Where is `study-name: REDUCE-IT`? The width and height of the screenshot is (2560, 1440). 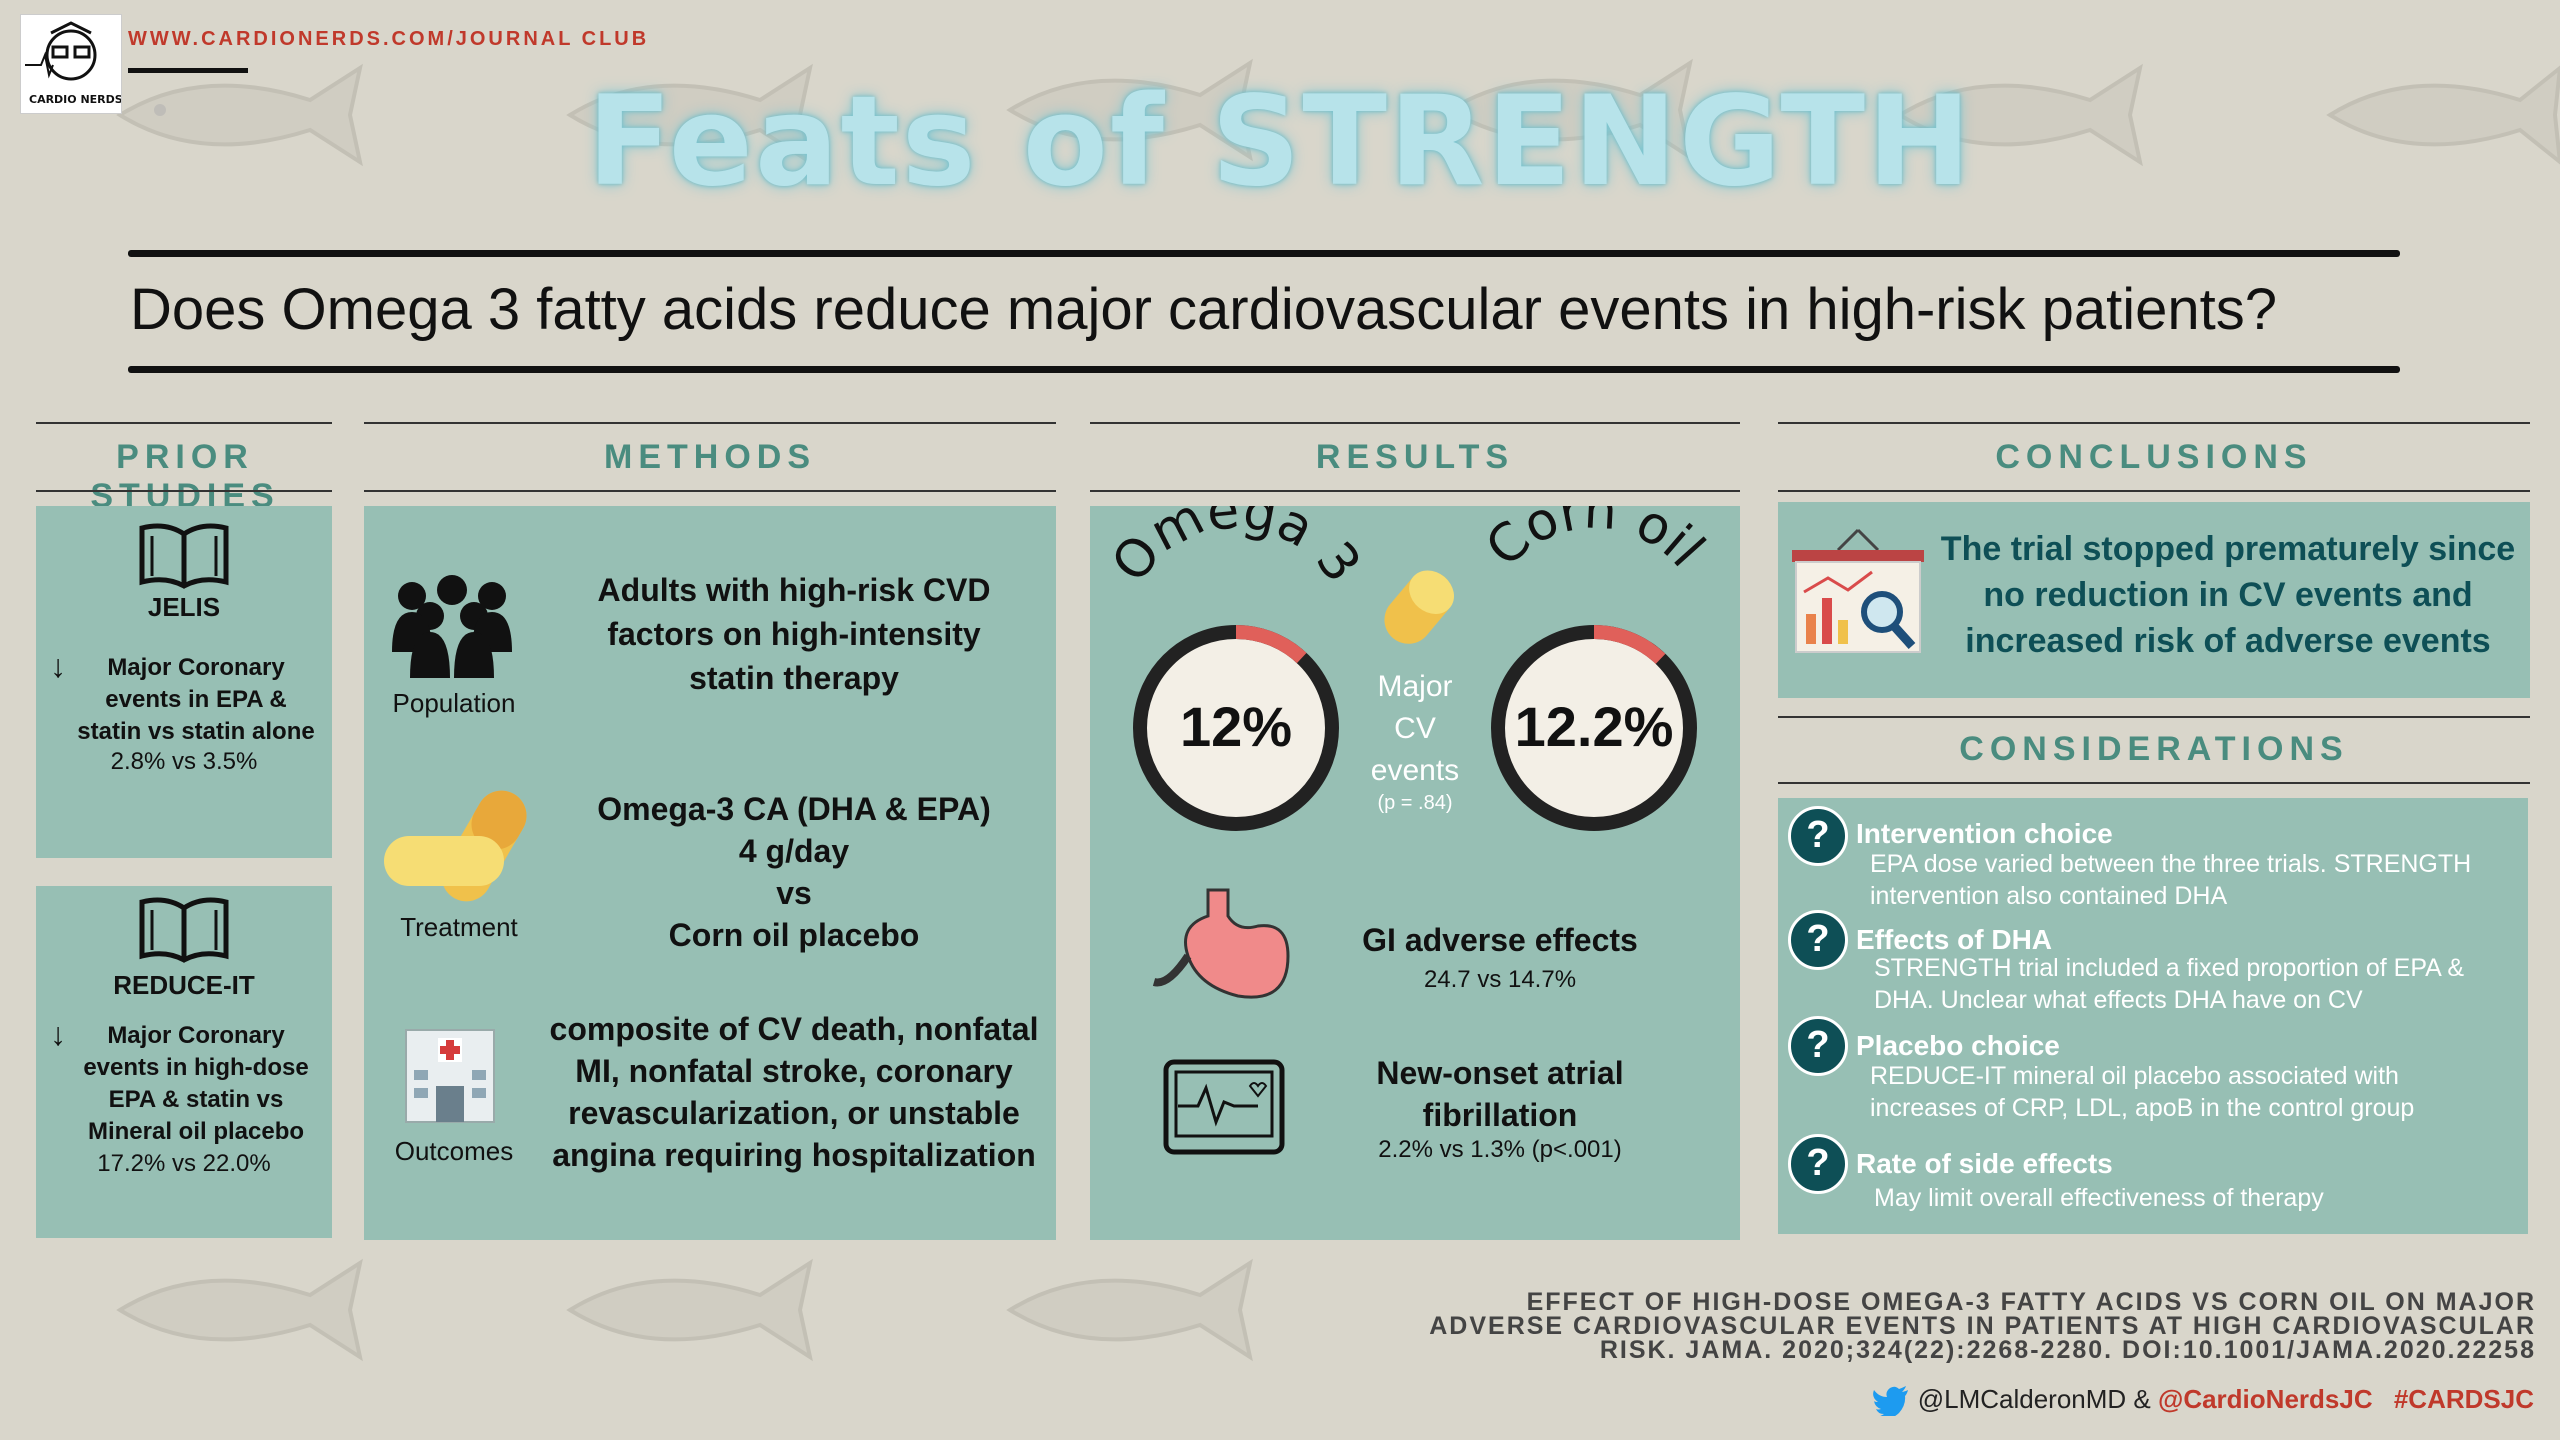
study-name: REDUCE-IT is located at coordinates (184, 985).